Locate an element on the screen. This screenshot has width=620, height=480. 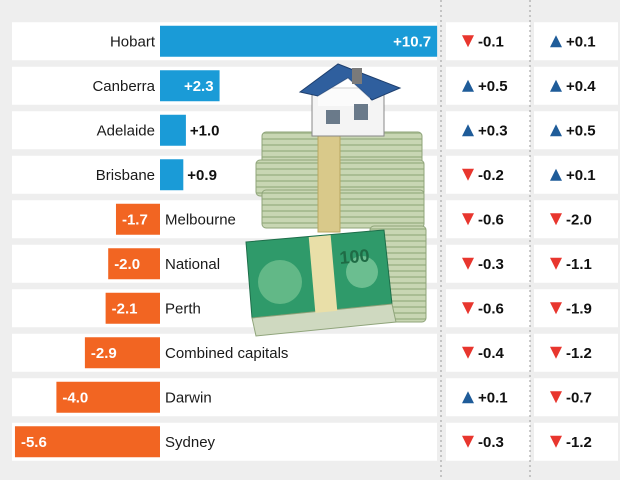
change-value: -0.7 is located at coordinates (579, 397).